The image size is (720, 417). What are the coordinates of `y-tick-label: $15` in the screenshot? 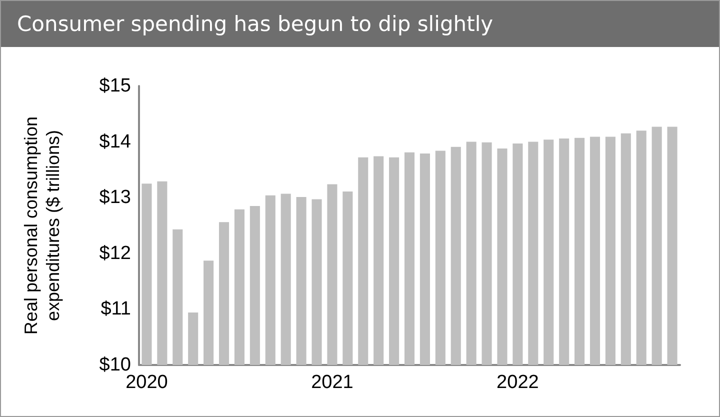 It's located at (115, 86).